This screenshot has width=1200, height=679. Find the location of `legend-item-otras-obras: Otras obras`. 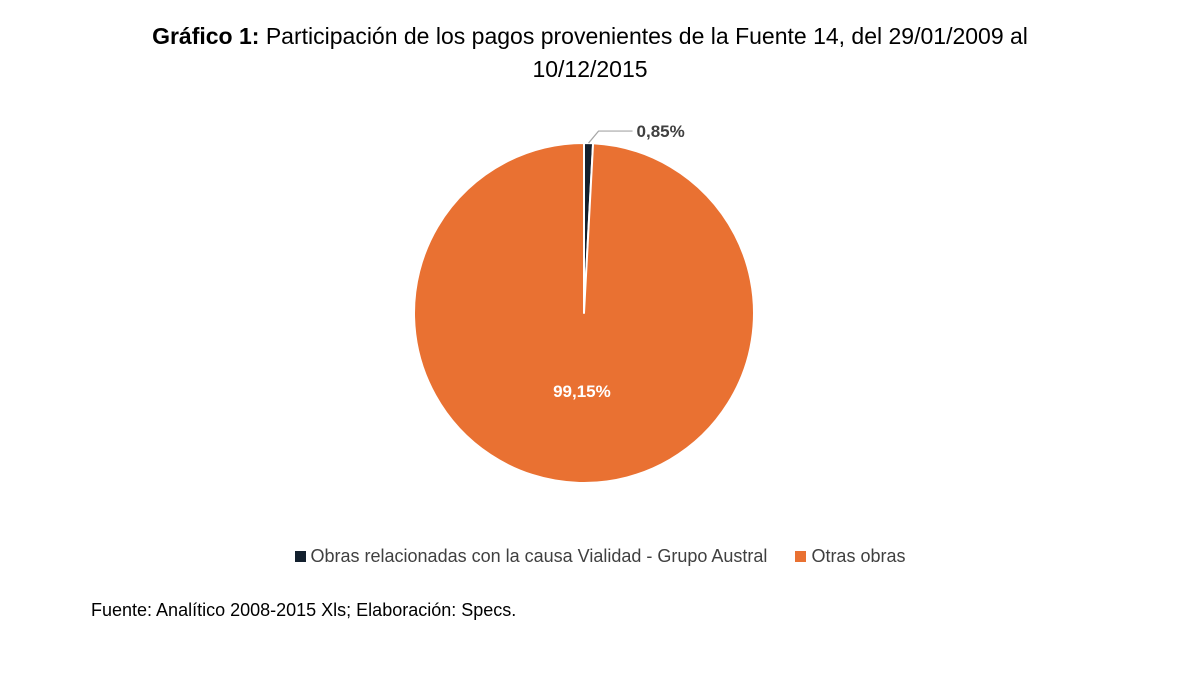

legend-item-otras-obras: Otras obras is located at coordinates (850, 556).